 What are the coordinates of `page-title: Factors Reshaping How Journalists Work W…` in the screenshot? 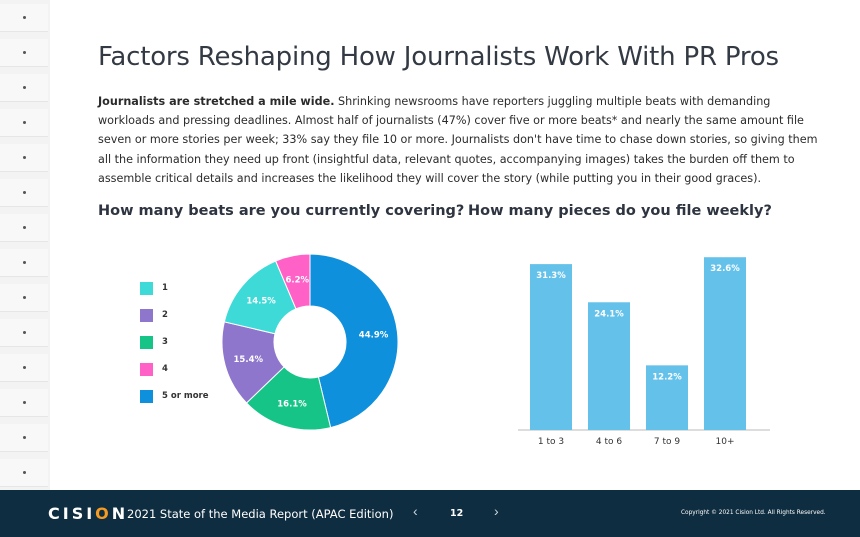 It's located at (438, 57).